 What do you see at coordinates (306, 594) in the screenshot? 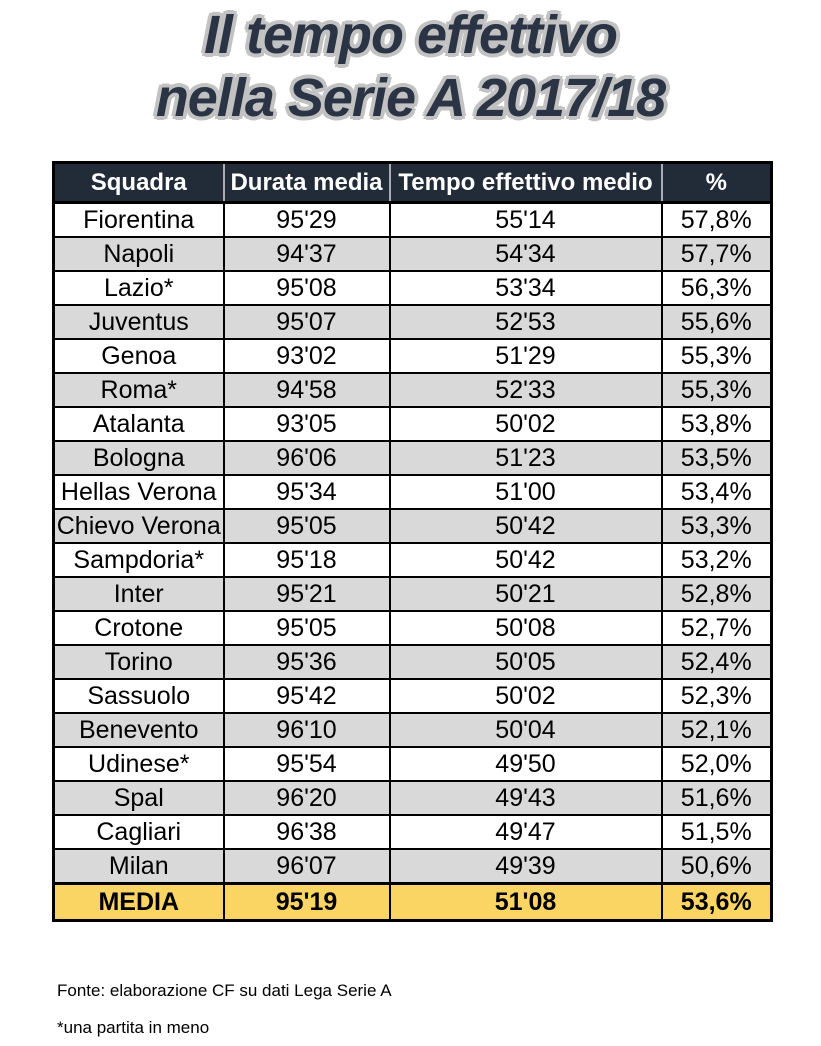
I see `durata-cell: 95'21` at bounding box center [306, 594].